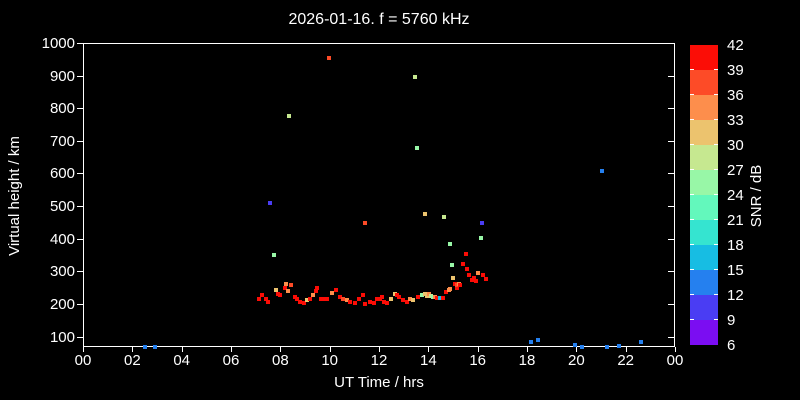  Describe the element at coordinates (735, 245) in the screenshot. I see `colorbar-tick-label: 18` at that location.